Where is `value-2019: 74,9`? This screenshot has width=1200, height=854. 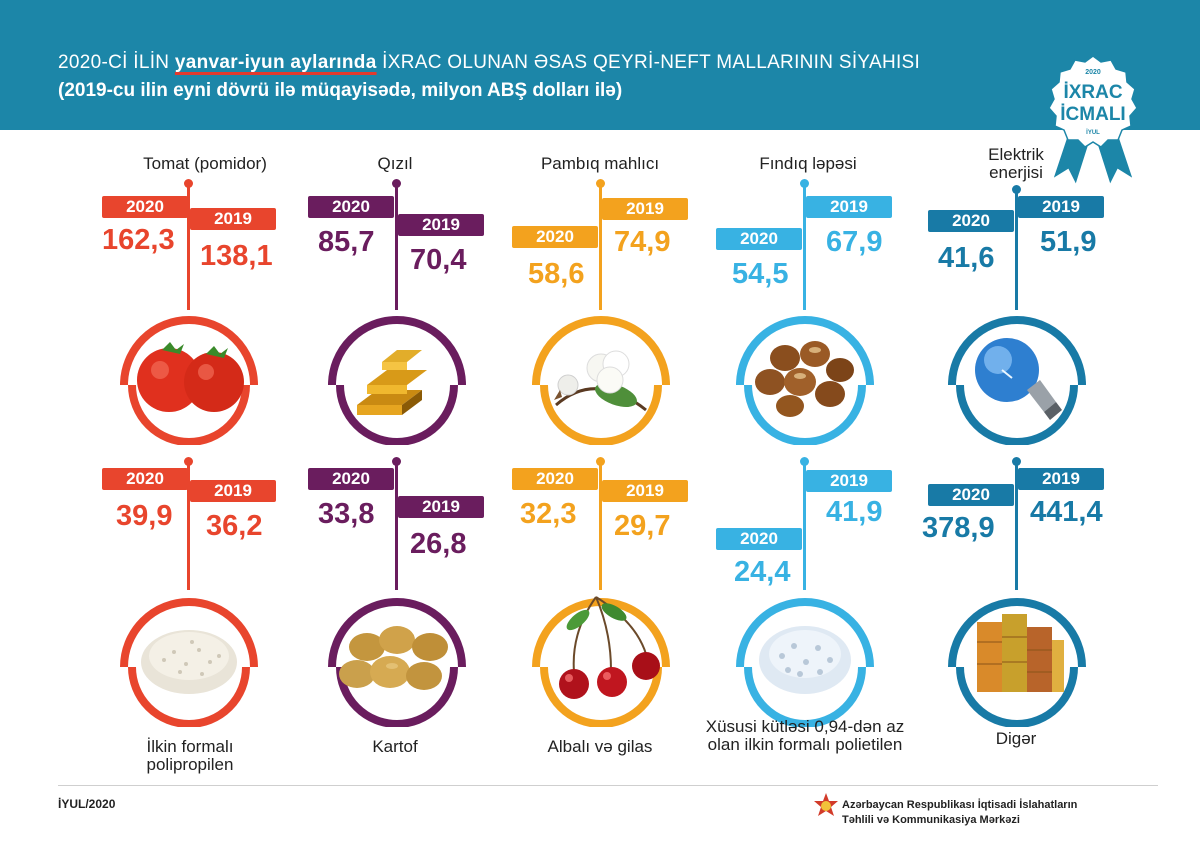
value-2019: 74,9 is located at coordinates (642, 242).